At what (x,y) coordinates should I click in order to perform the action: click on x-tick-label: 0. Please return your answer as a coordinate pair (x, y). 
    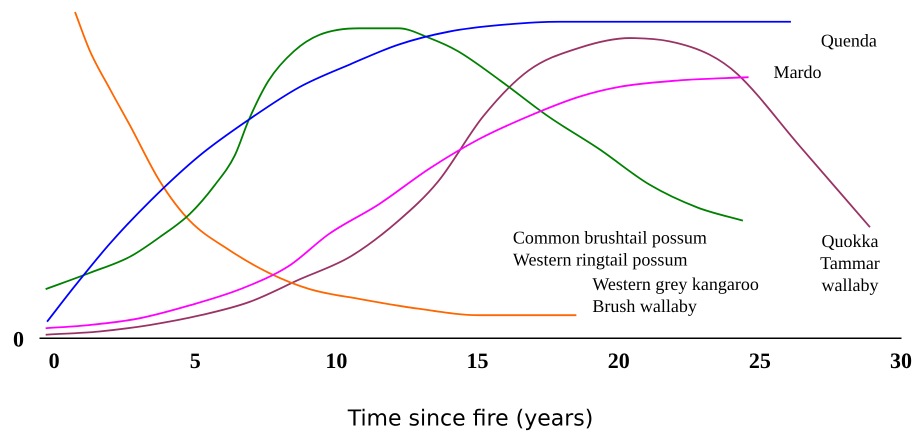
    Looking at the image, I should click on (54, 360).